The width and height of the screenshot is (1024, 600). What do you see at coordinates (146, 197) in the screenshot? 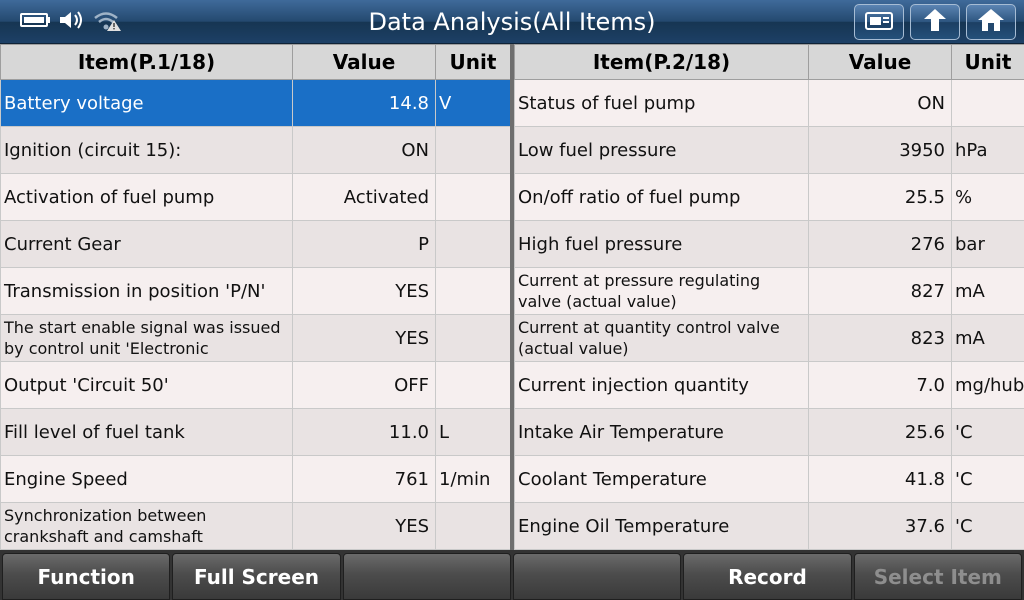
I see `item-name: Activation of fuel pump` at bounding box center [146, 197].